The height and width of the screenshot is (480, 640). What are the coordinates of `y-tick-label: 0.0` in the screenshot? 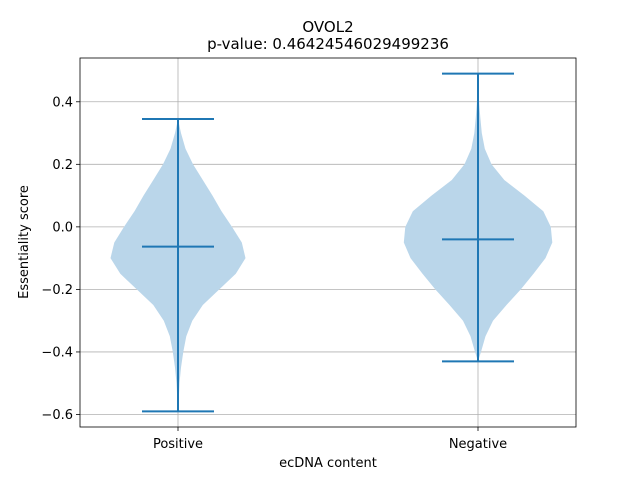 It's located at (62, 227).